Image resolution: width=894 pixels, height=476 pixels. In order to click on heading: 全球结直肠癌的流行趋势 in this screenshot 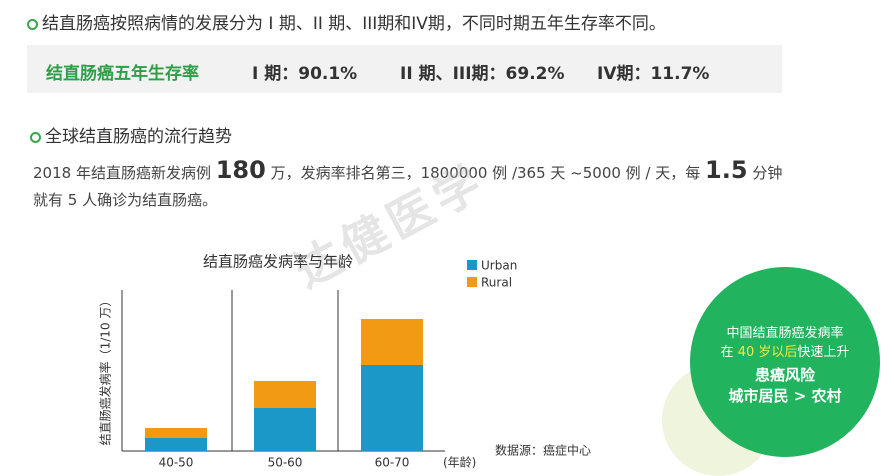, I will do `click(131, 134)`.